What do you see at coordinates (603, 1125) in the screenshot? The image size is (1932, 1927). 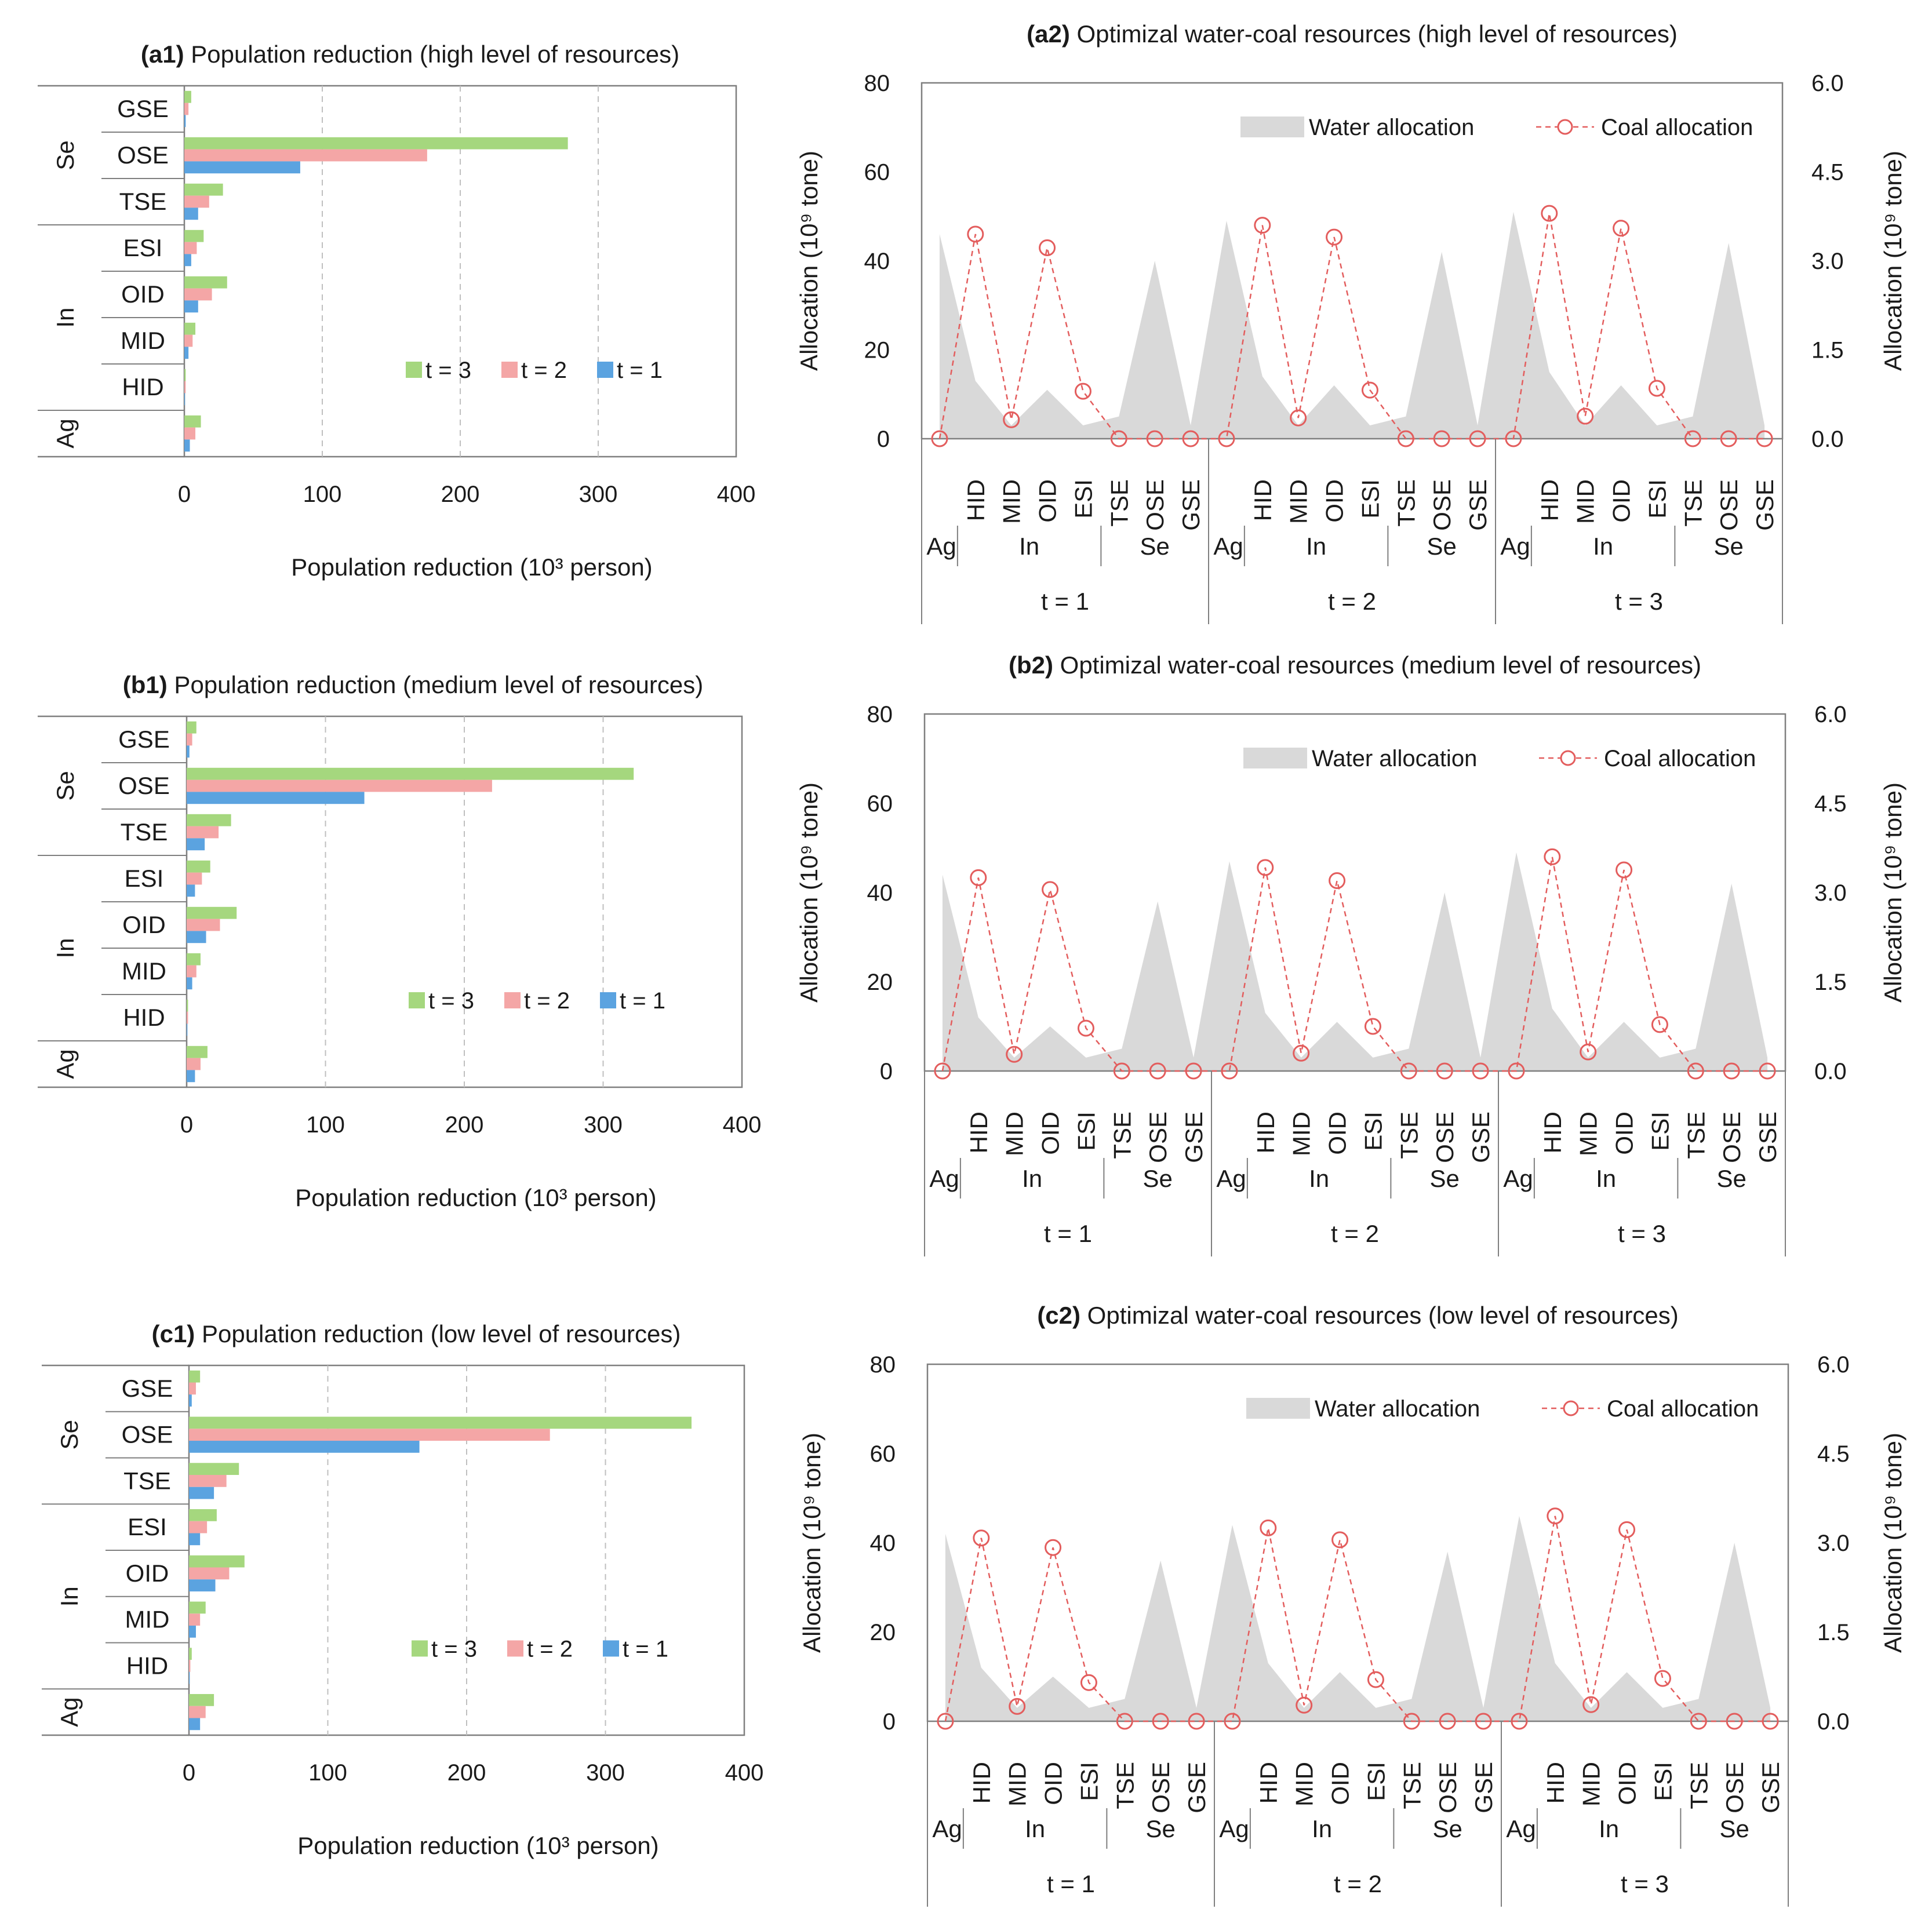 I see `x-tick-label: 300` at bounding box center [603, 1125].